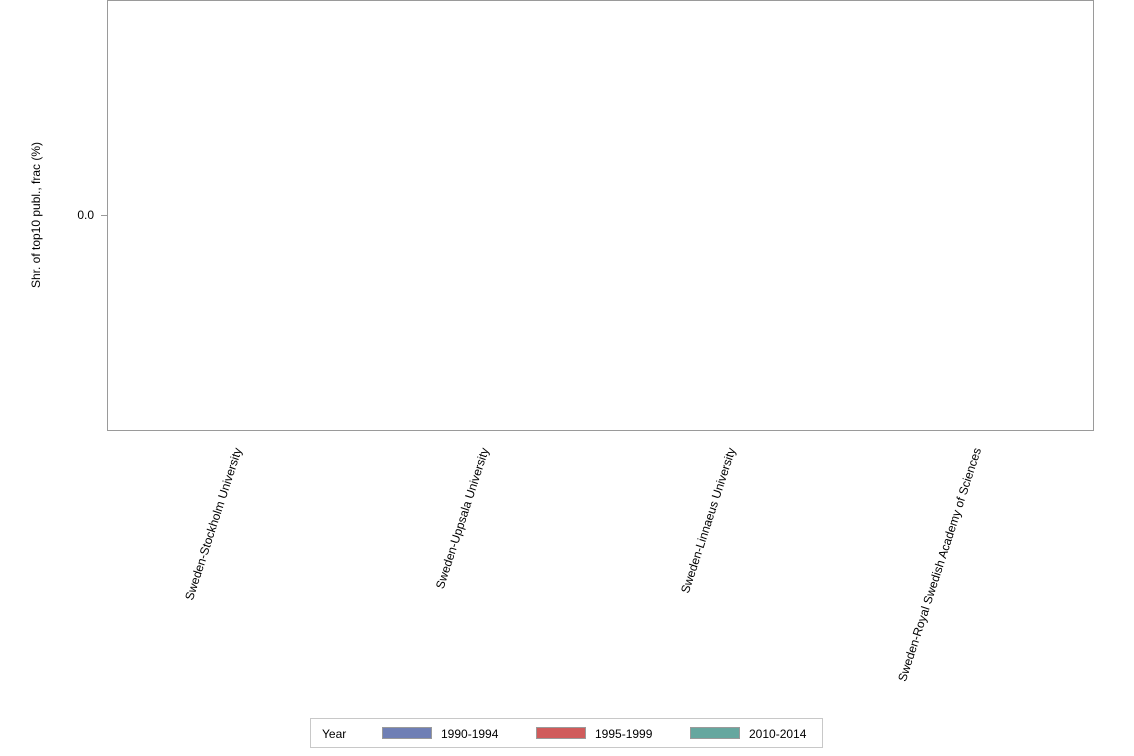 This screenshot has height=756, width=1134. What do you see at coordinates (715, 733) in the screenshot?
I see `legend-swatch-2010-2014` at bounding box center [715, 733].